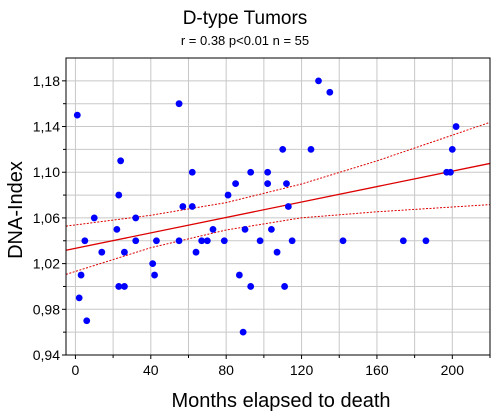 The height and width of the screenshot is (418, 500). I want to click on x-axis-ticks: 0 40 80 120 160 200, so click(281, 366).